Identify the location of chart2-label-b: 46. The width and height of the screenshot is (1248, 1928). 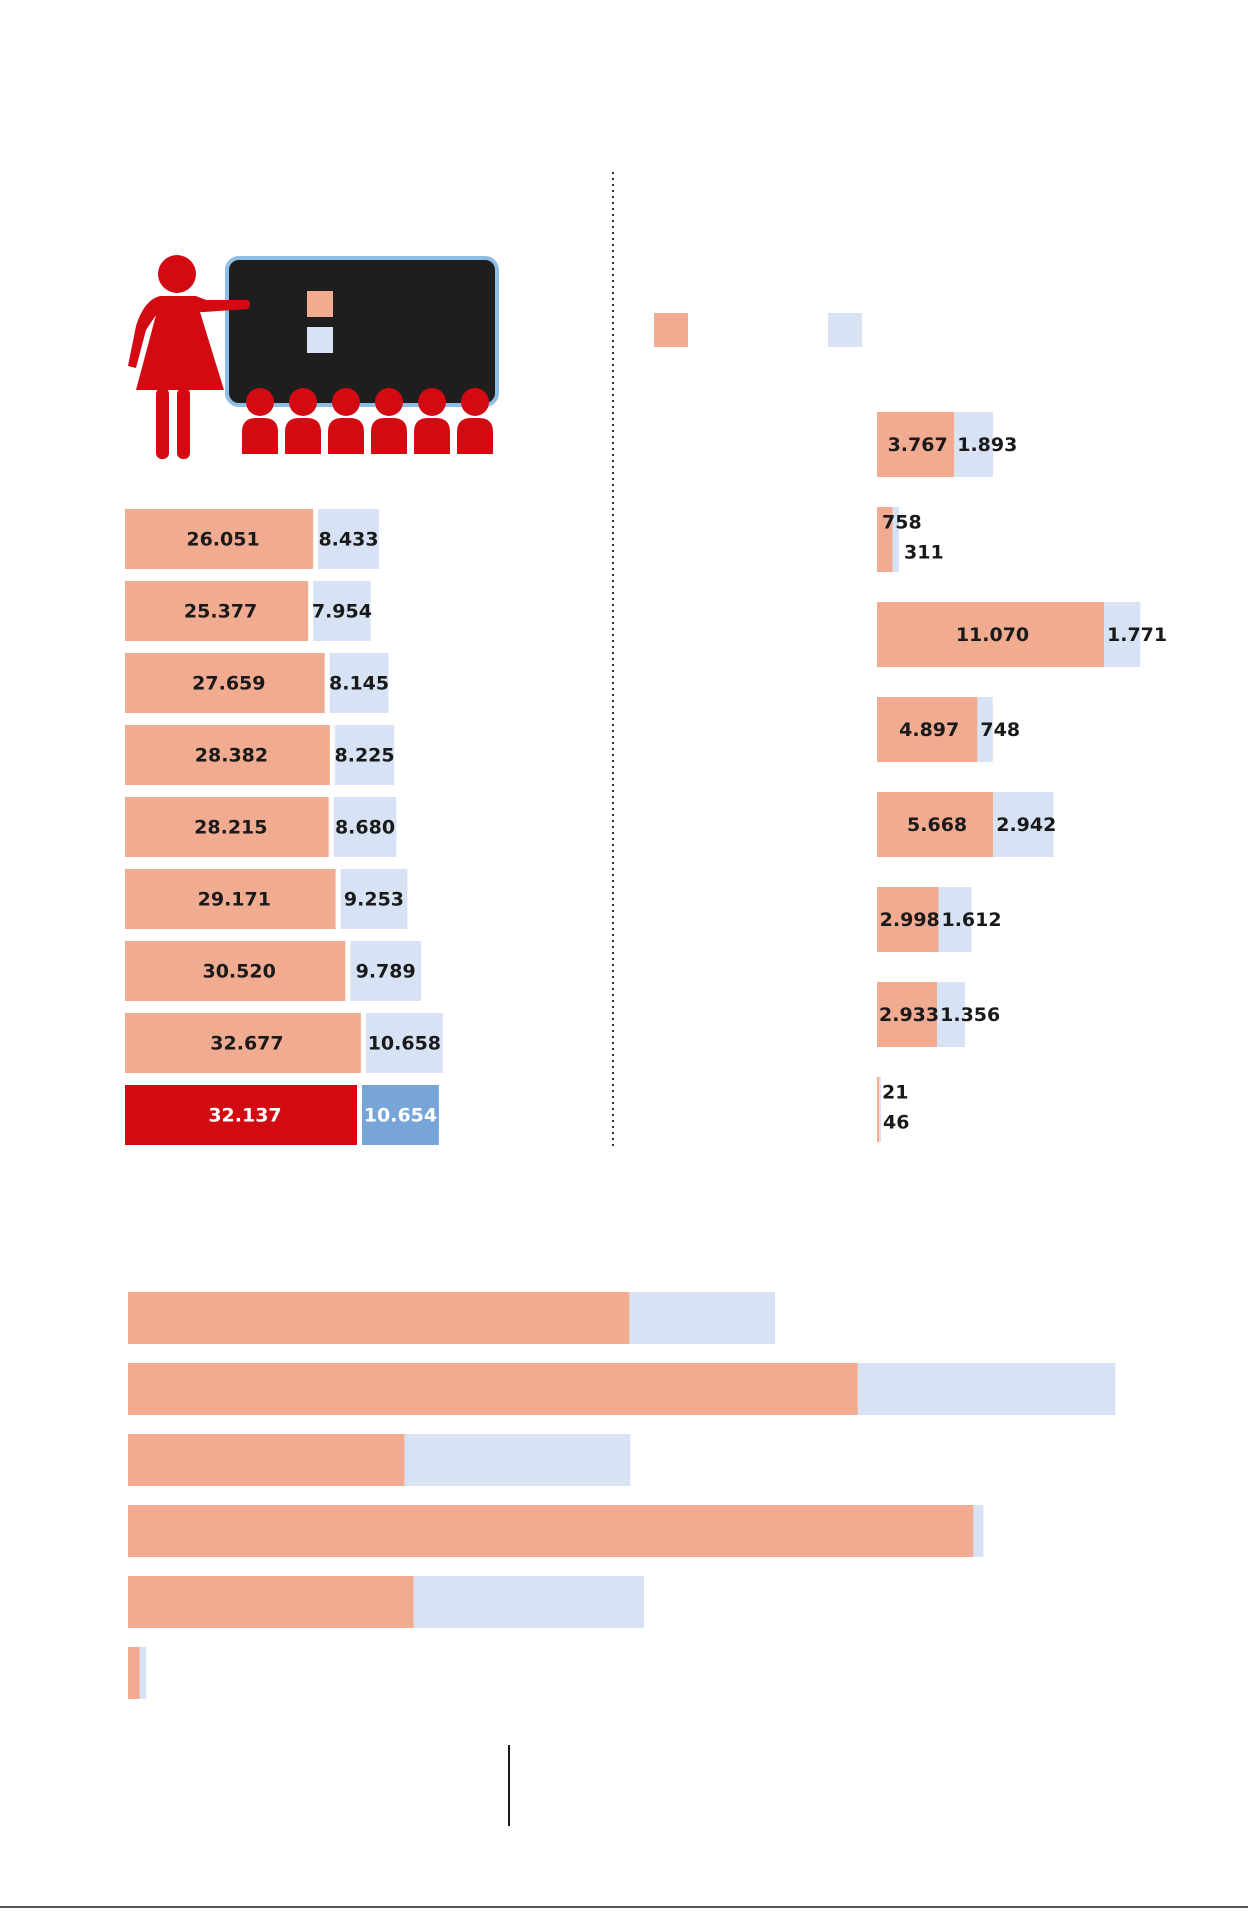
(896, 1123).